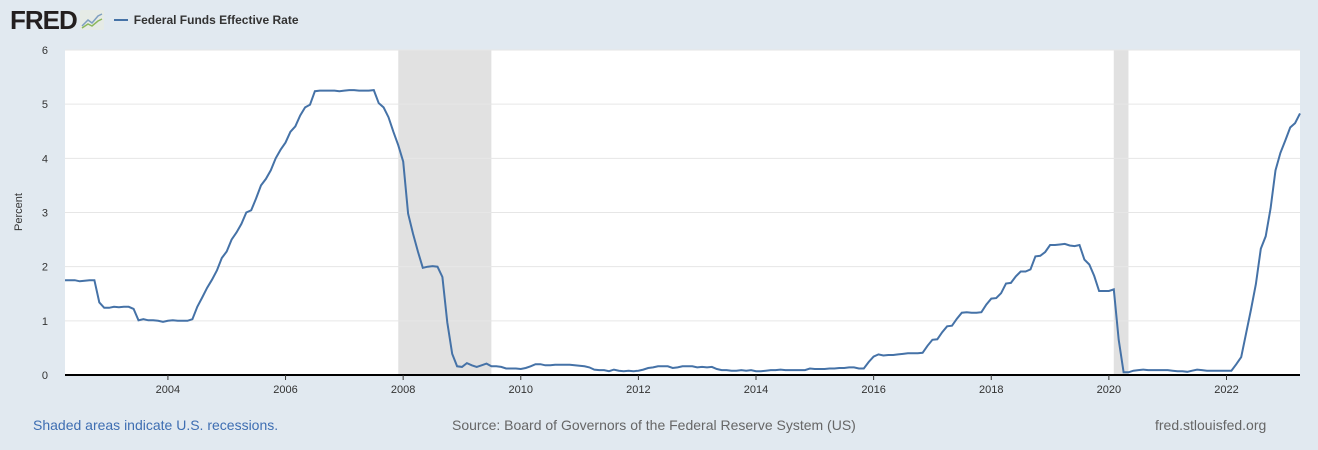 The image size is (1318, 450). Describe the element at coordinates (1226, 390) in the screenshot. I see `x-tick-label: 2022` at that location.